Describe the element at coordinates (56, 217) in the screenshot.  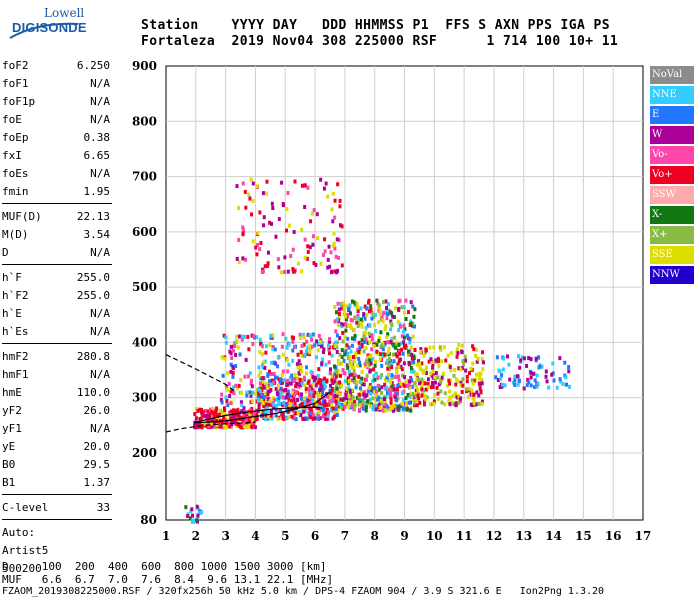
I see `param-row: MUF(D) 22.13` at that location.